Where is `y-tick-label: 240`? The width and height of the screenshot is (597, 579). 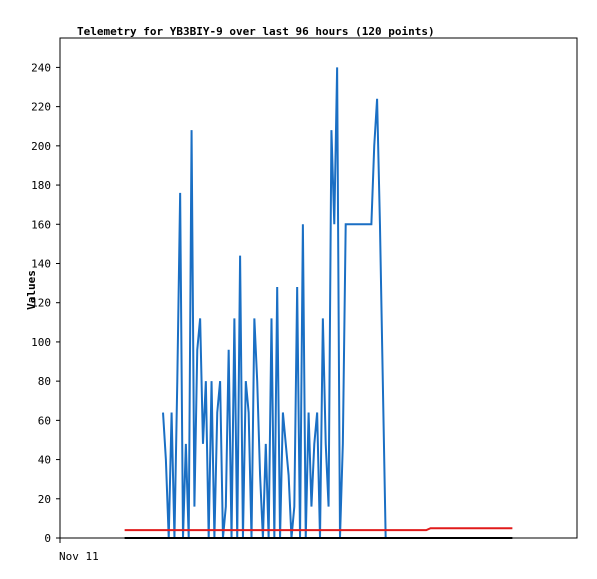
y-tick-label: 240 is located at coordinates (41, 67).